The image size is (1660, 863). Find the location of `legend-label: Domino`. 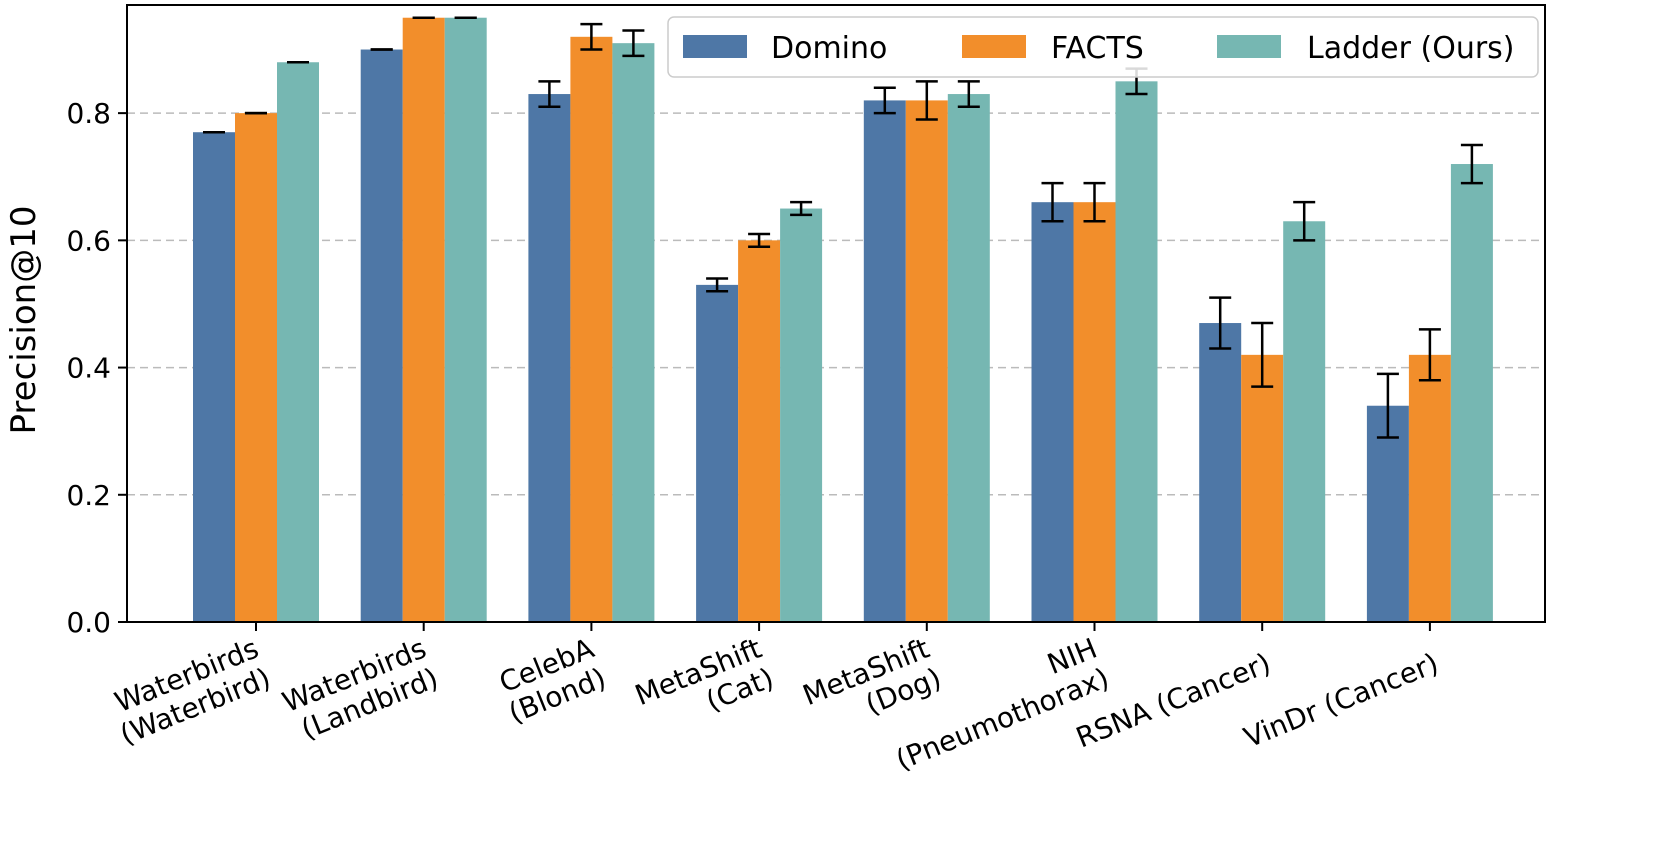

legend-label: Domino is located at coordinates (829, 48).